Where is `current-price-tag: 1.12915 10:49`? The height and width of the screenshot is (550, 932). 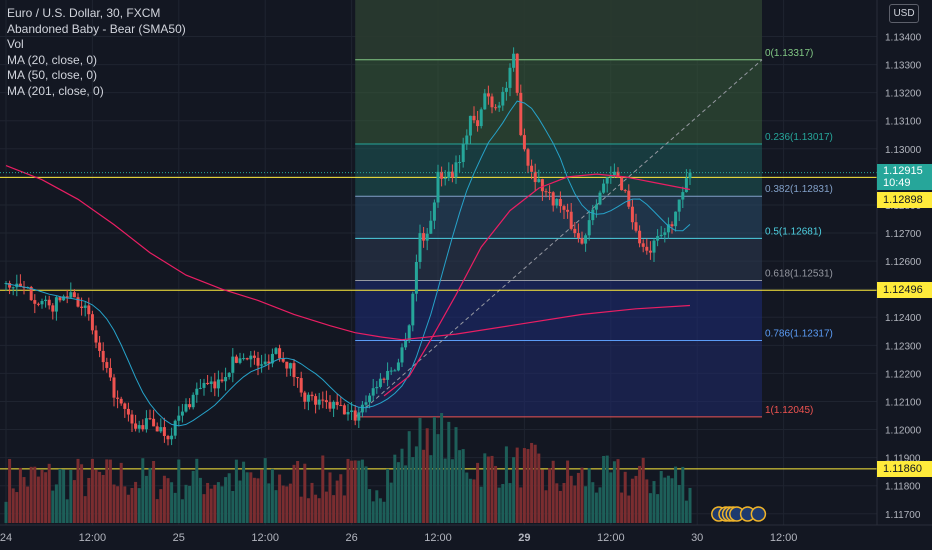 current-price-tag: 1.12915 10:49 is located at coordinates (904, 177).